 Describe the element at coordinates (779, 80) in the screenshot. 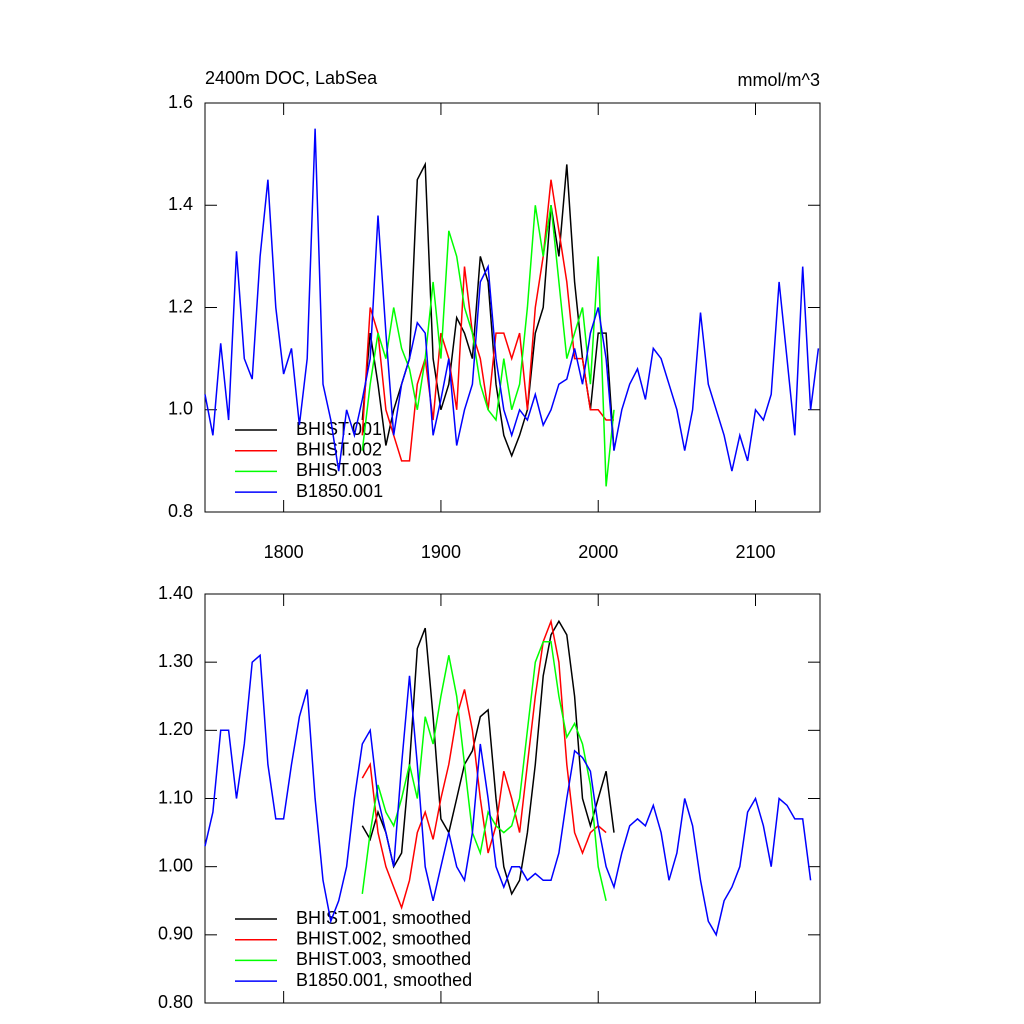

I see `units-label: mmol/m^3` at that location.